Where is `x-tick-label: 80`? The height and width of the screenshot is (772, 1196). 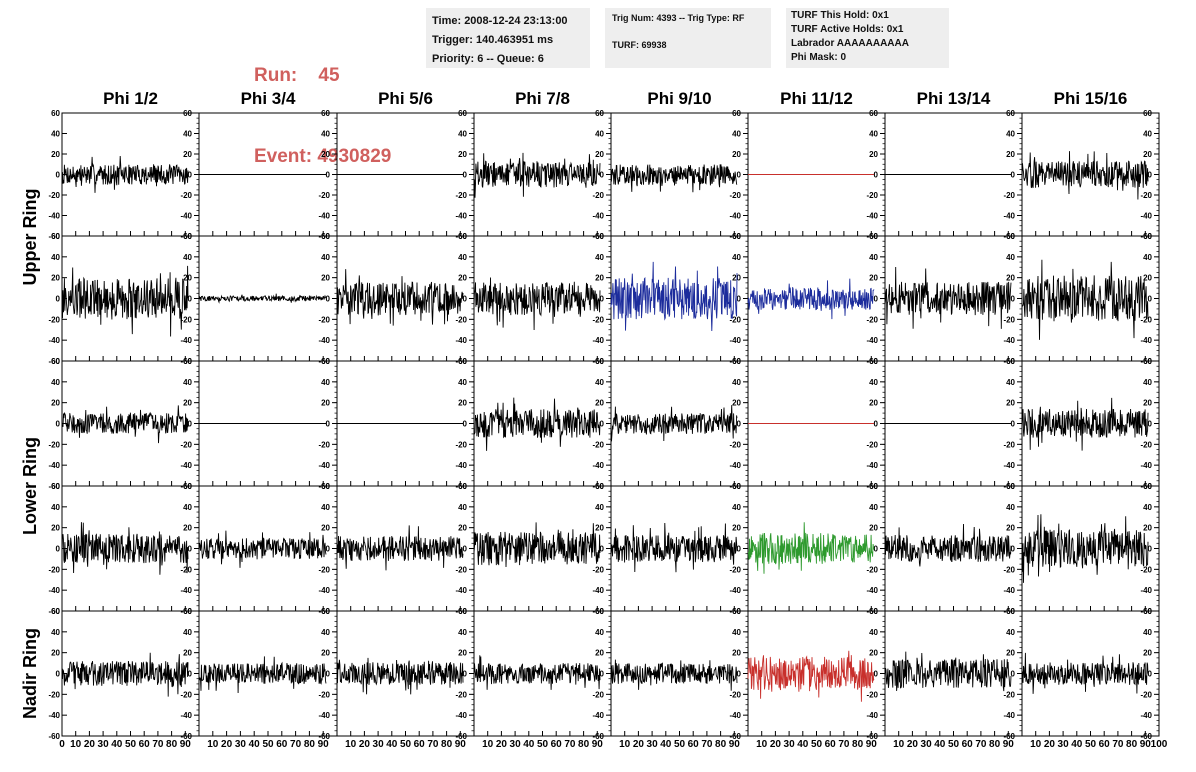
x-tick-label: 80 is located at coordinates (172, 744).